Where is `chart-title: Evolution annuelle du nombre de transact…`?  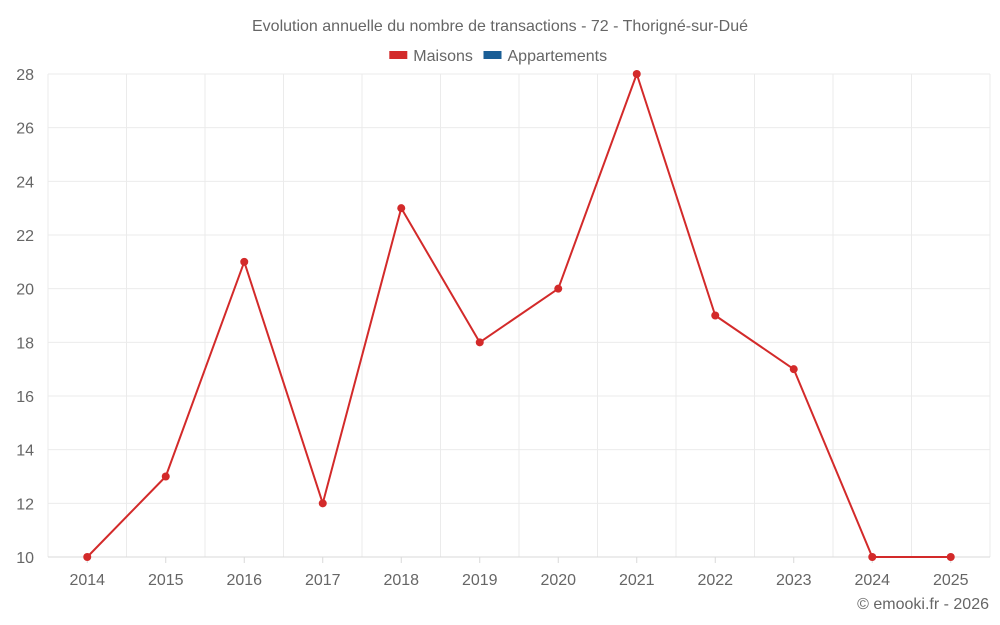 chart-title: Evolution annuelle du nombre de transact… is located at coordinates (500, 26).